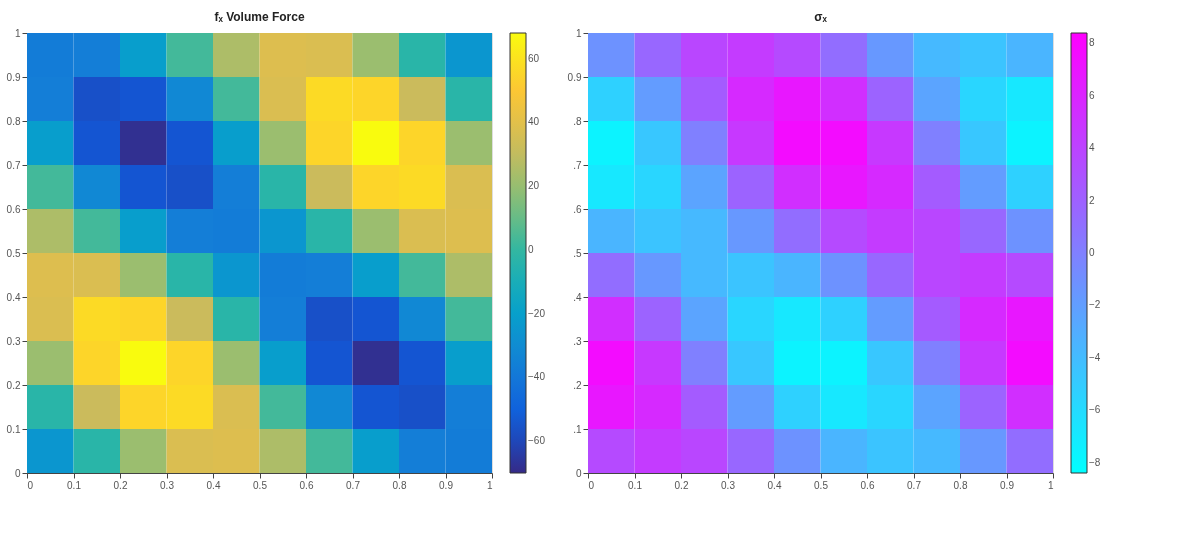 The image size is (1200, 544). I want to click on y-tick-label: 0.4, so click(13, 297).